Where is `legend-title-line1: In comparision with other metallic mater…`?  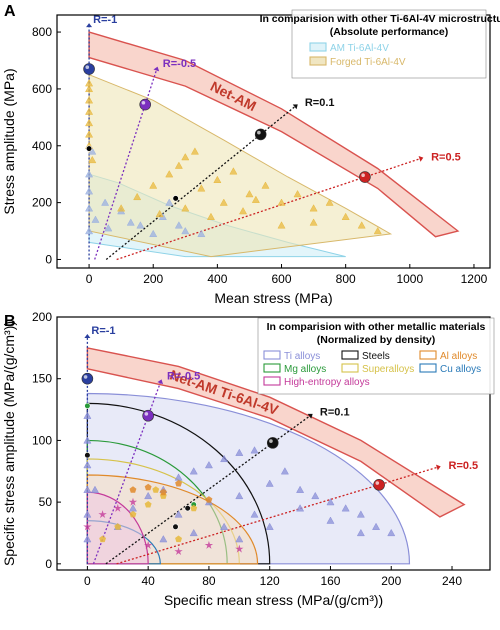 legend-title-line1: In comparision with other metallic mater… is located at coordinates (376, 327).